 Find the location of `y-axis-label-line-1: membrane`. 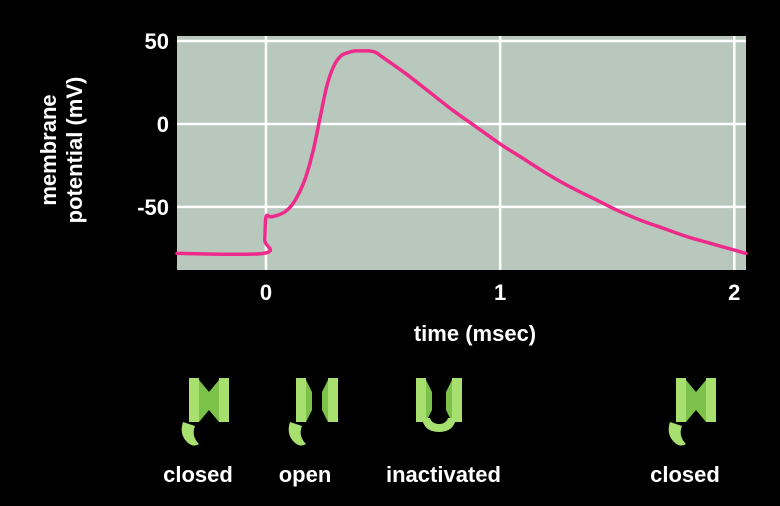

y-axis-label-line-1: membrane is located at coordinates (48, 149).